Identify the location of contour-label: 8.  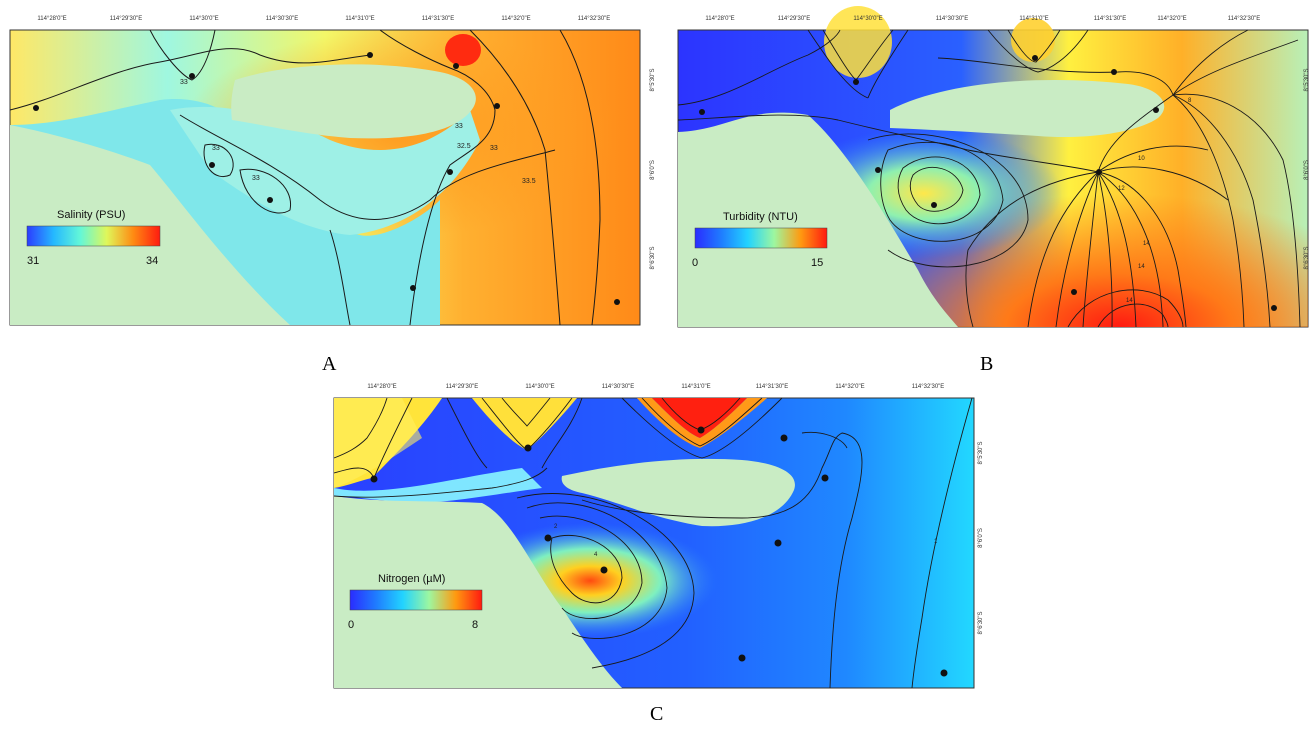
(1190, 101).